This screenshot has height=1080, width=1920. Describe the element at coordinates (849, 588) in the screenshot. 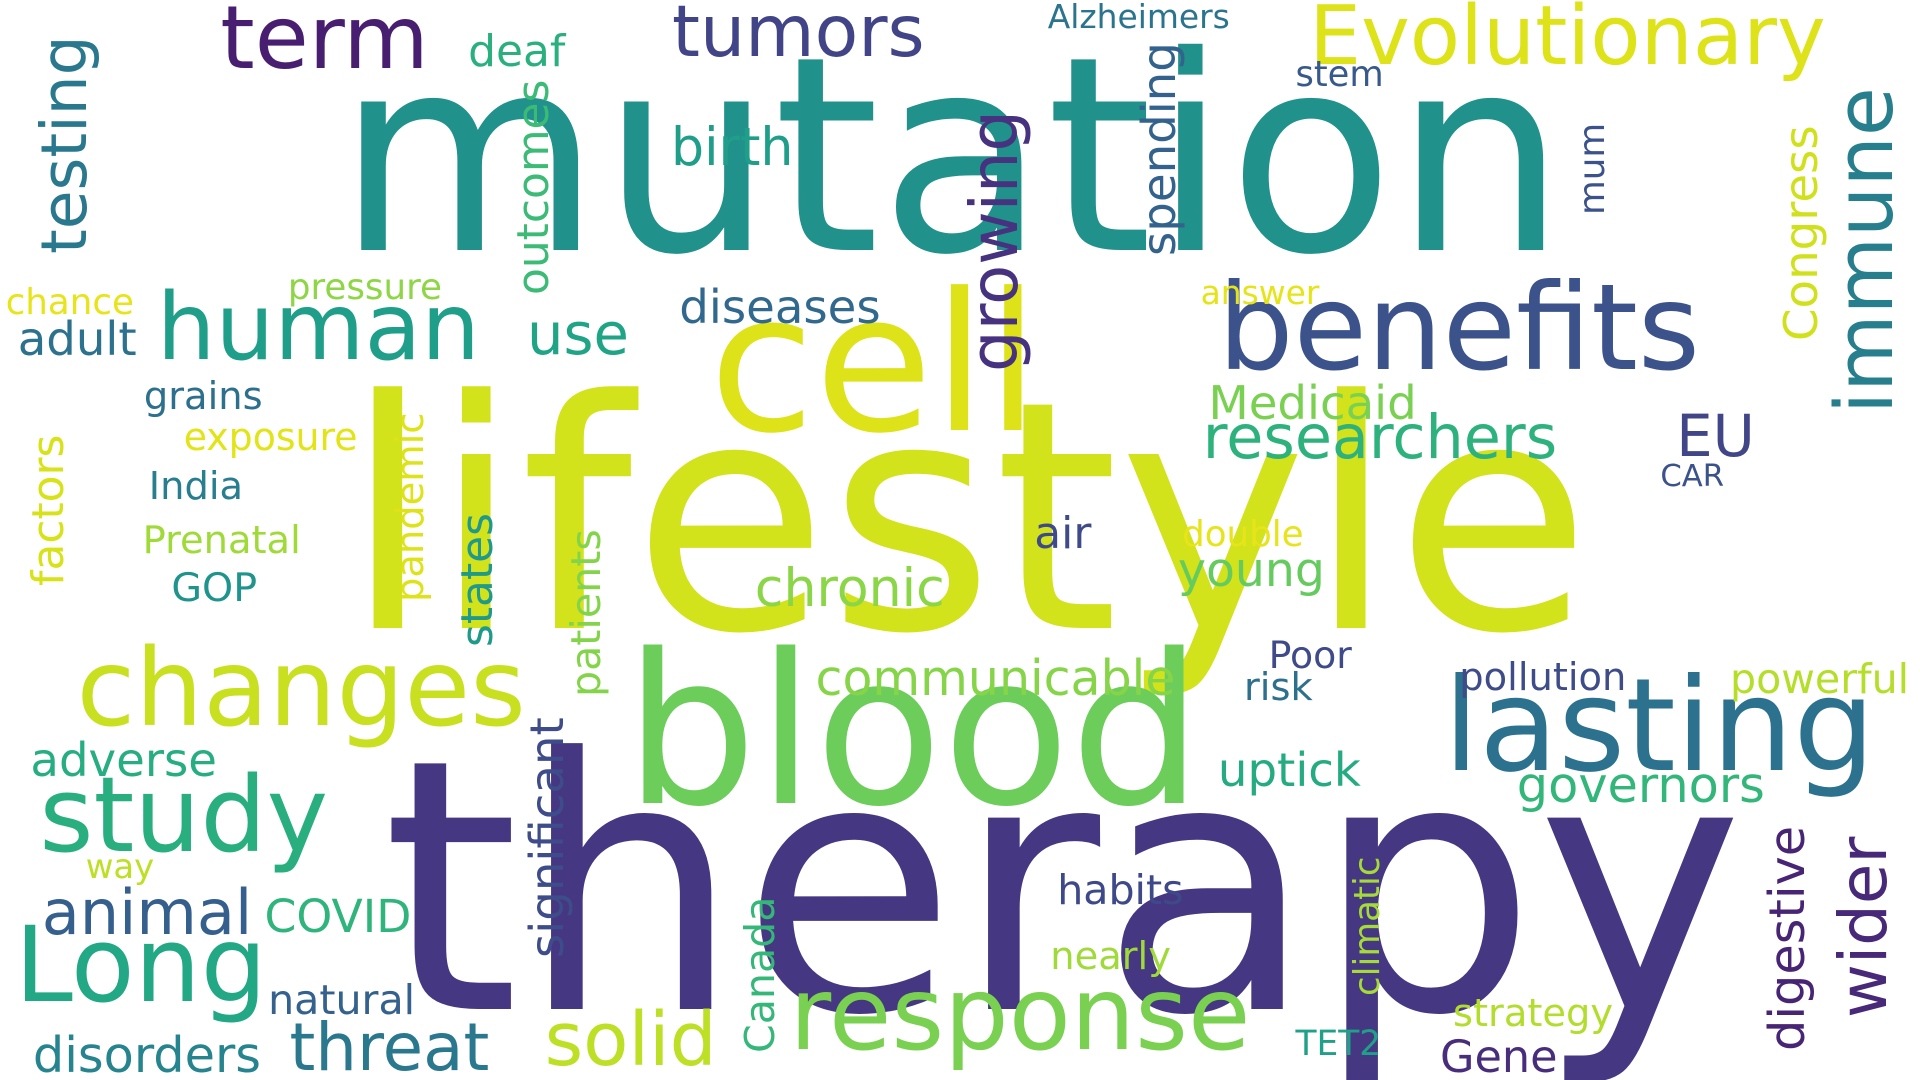

I see `word-chronic: chronic` at that location.